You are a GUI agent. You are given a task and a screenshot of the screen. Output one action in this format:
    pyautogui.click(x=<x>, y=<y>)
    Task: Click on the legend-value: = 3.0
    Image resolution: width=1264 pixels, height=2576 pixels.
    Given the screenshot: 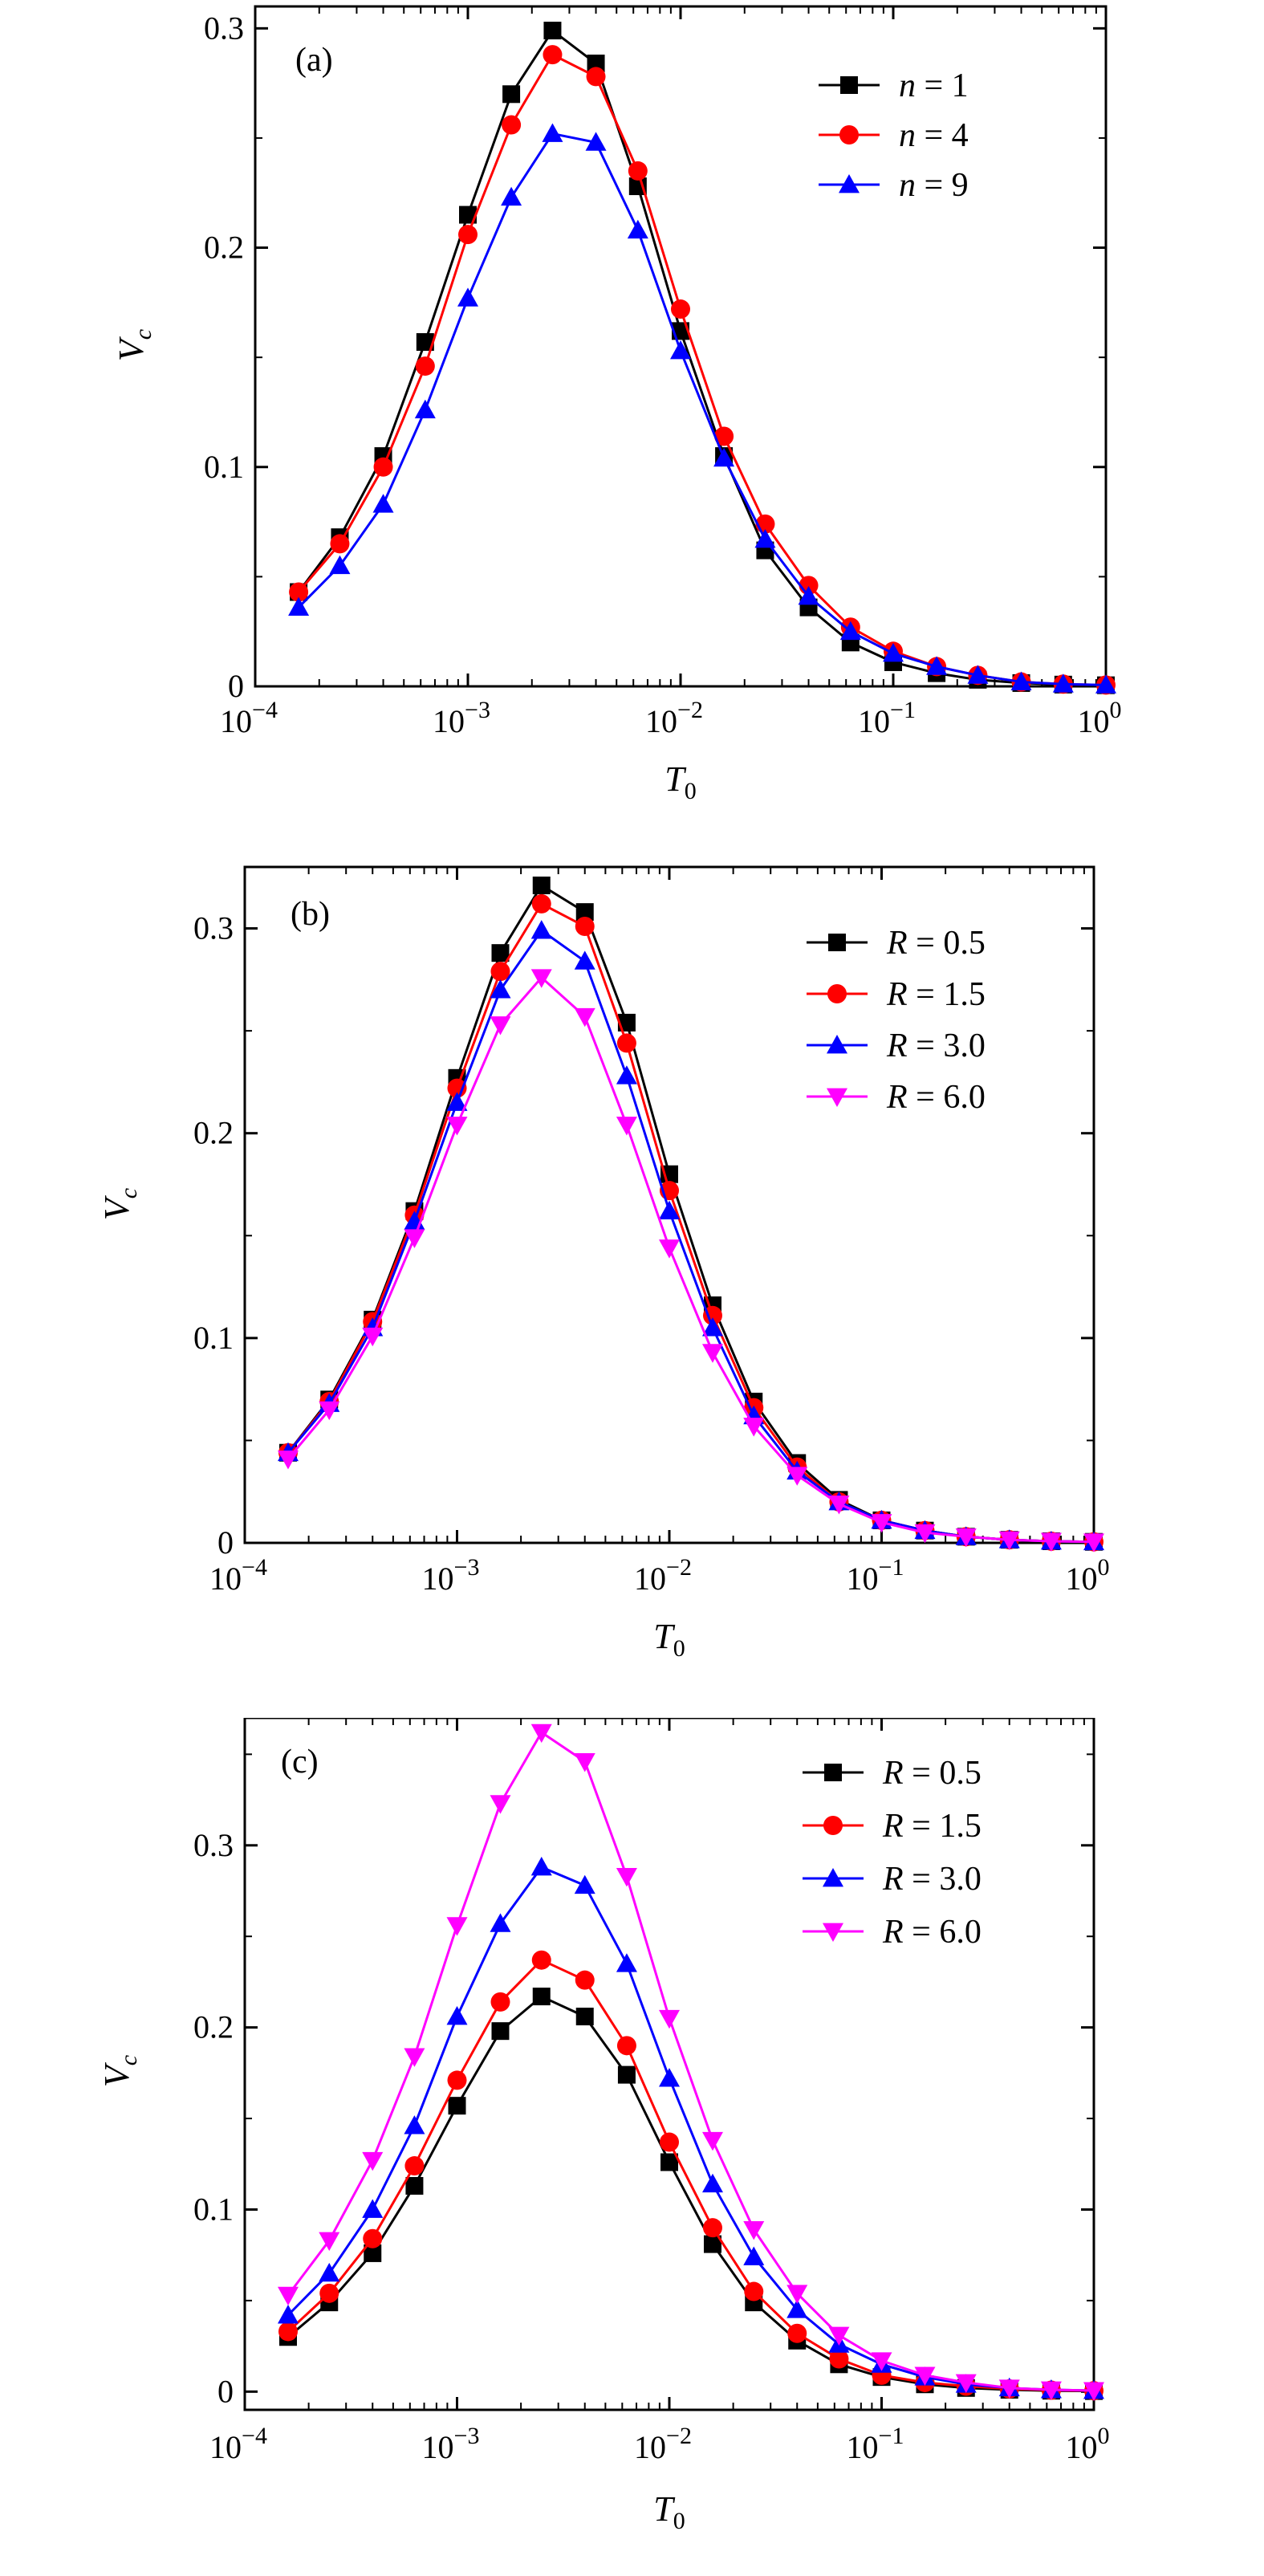 What is the action you would take?
    pyautogui.click(x=943, y=1879)
    